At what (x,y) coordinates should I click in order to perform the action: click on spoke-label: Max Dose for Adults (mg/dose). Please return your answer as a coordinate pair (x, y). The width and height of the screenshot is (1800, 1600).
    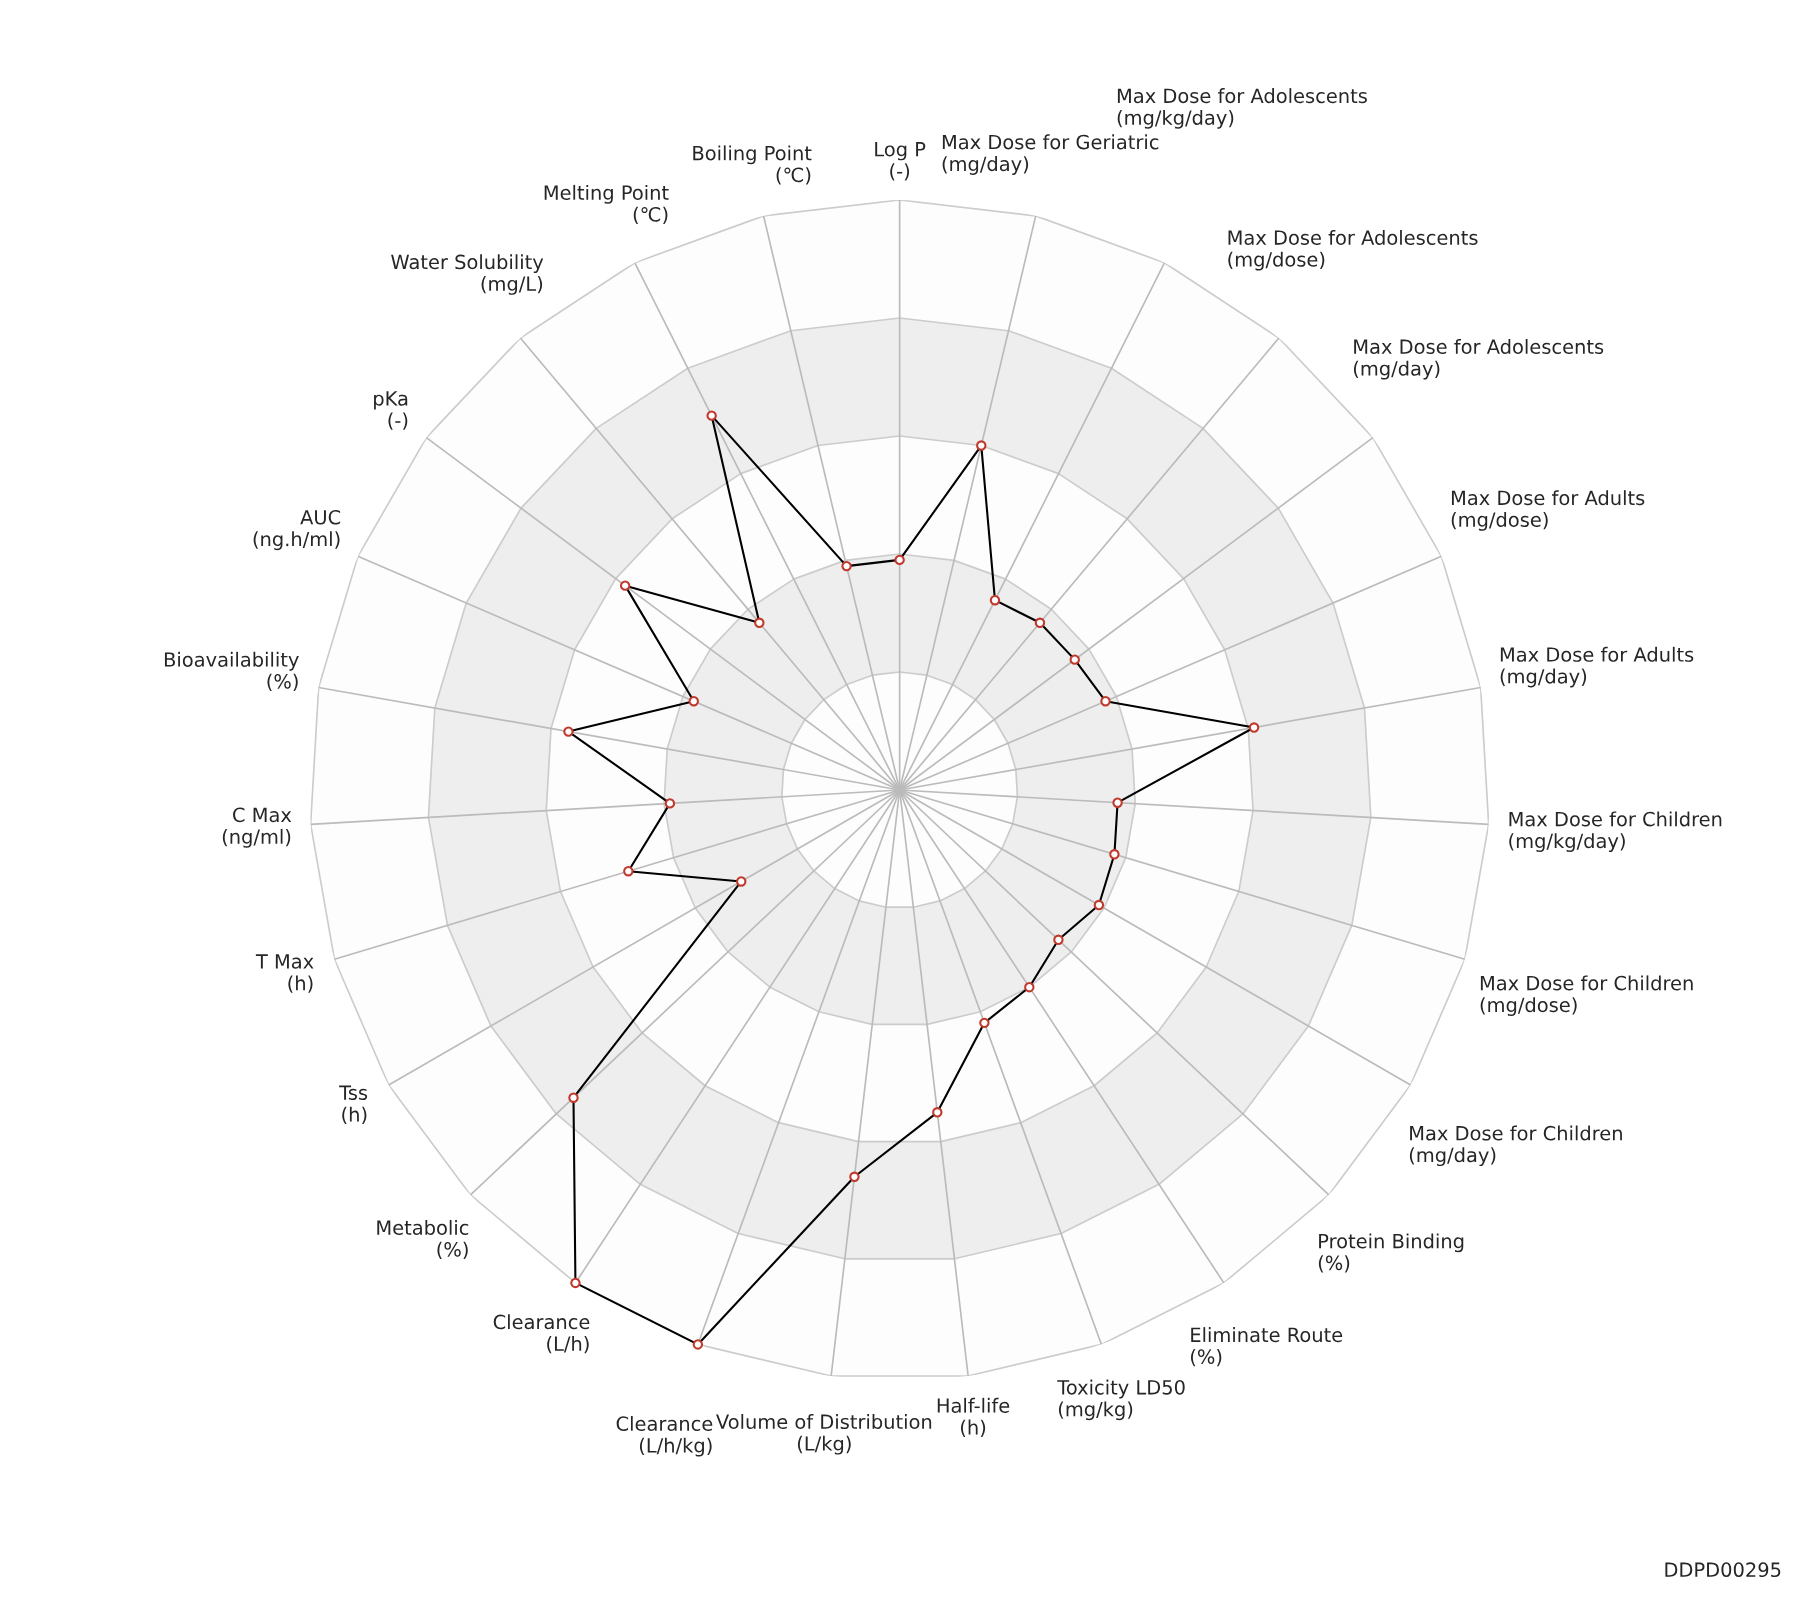
    Looking at the image, I should click on (1548, 510).